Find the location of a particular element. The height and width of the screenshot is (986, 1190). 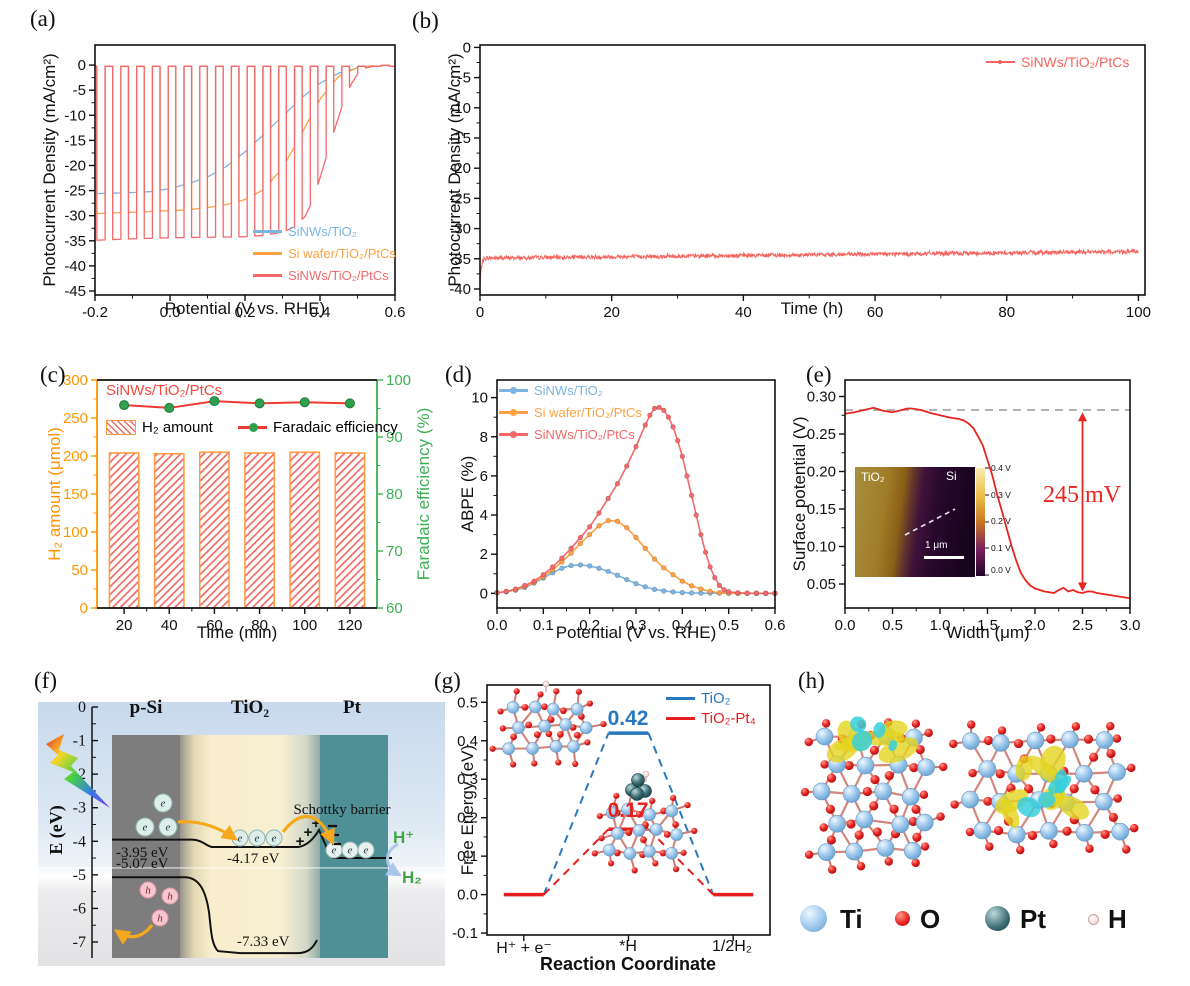

svg-text: -0.2 is located at coordinates (95, 312).